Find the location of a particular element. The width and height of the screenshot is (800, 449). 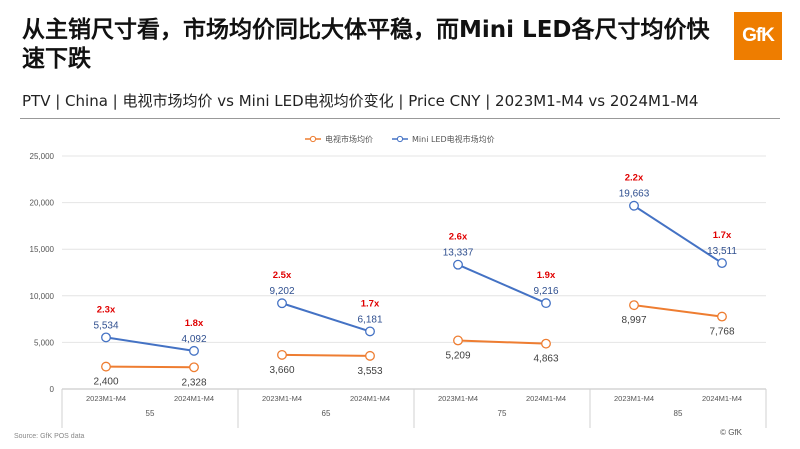

data-label: 3,553 is located at coordinates (369, 371).